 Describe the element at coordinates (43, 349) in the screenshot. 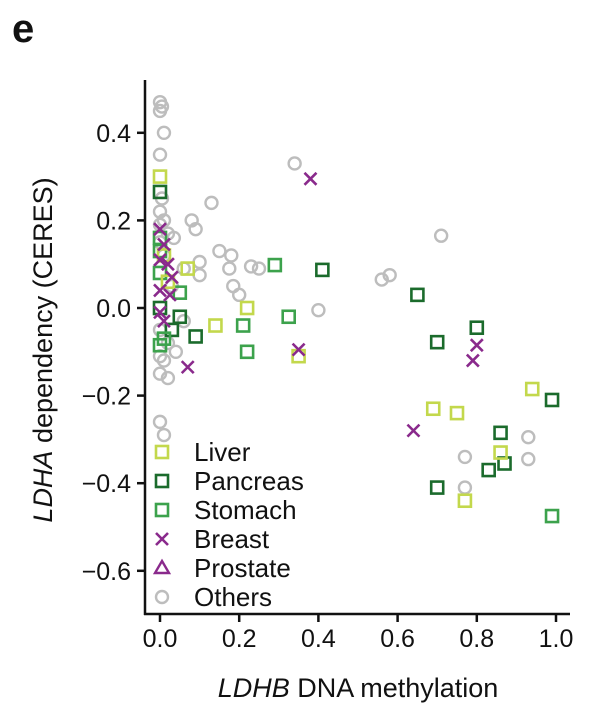

I see `y-axis-label: LDHA dependency (CERES)` at that location.